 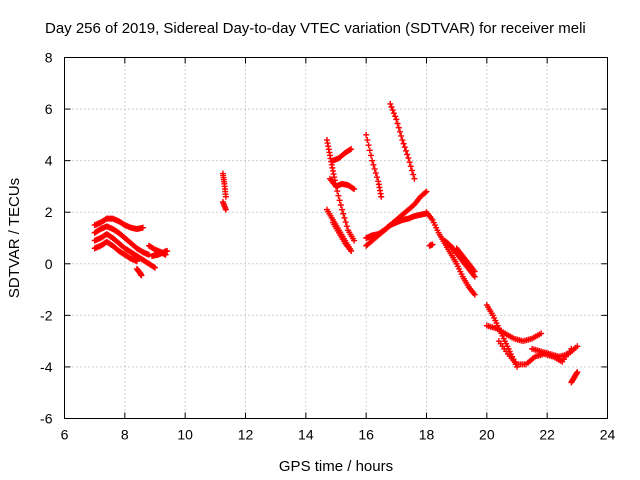 I want to click on series-arc-b, so click(x=121, y=240).